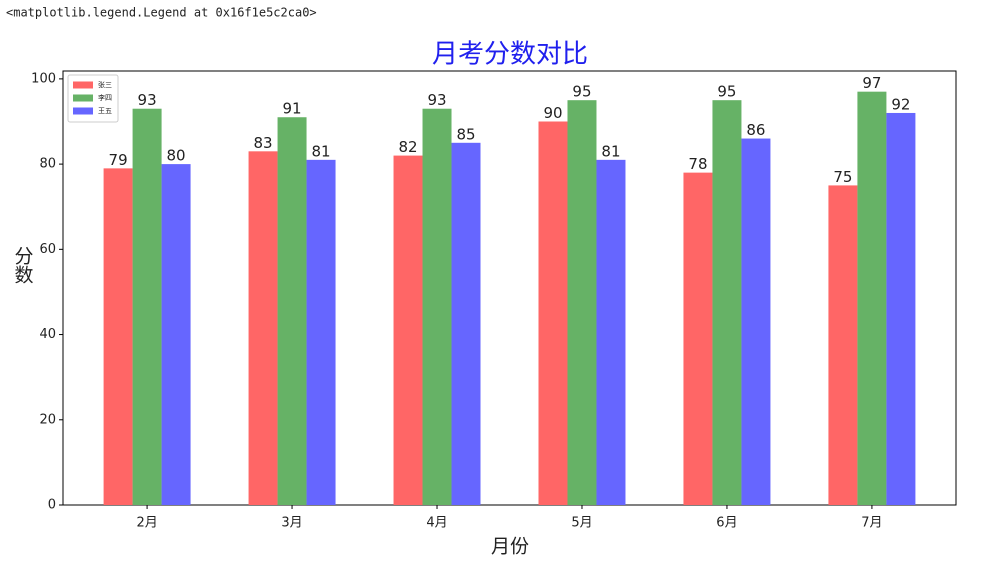 This screenshot has width=993, height=576. I want to click on x-tick-label: 3月, so click(291, 523).